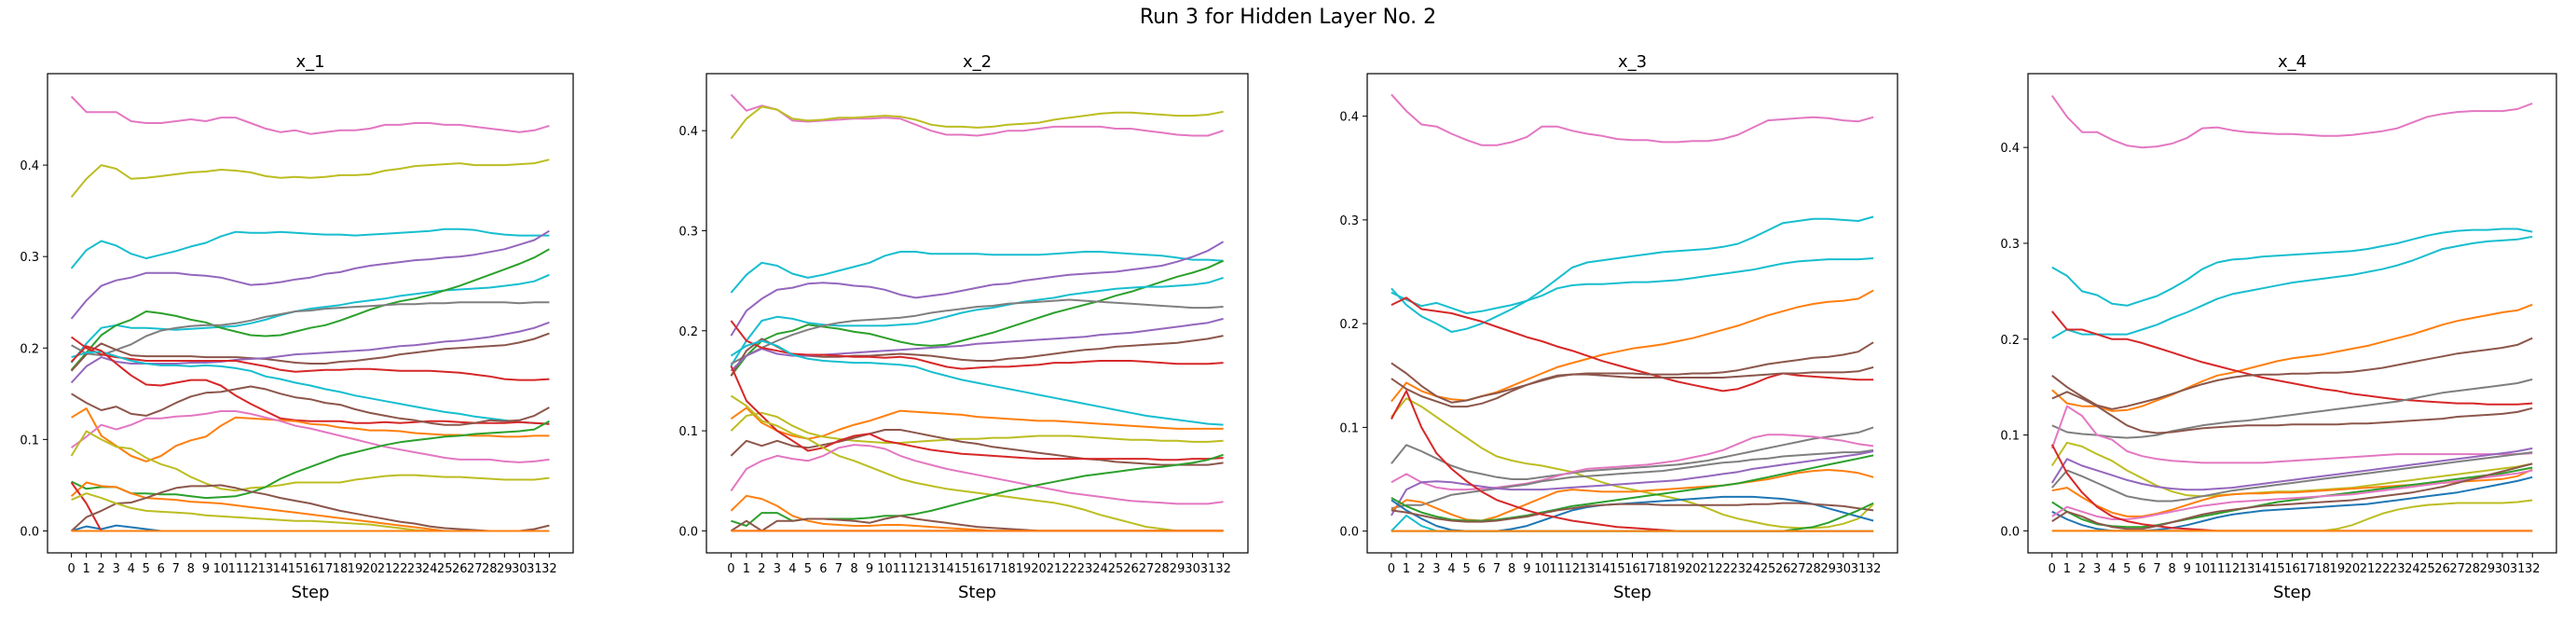 The width and height of the screenshot is (2576, 620). What do you see at coordinates (326, 569) in the screenshot?
I see `panel-1-x-tick-label: 17` at bounding box center [326, 569].